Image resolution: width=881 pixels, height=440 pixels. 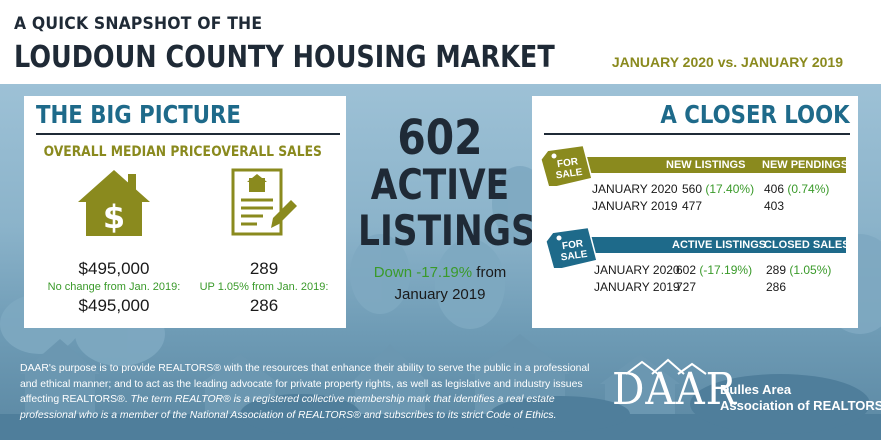 What do you see at coordinates (264, 202) in the screenshot?
I see `document-pen-icon` at bounding box center [264, 202].